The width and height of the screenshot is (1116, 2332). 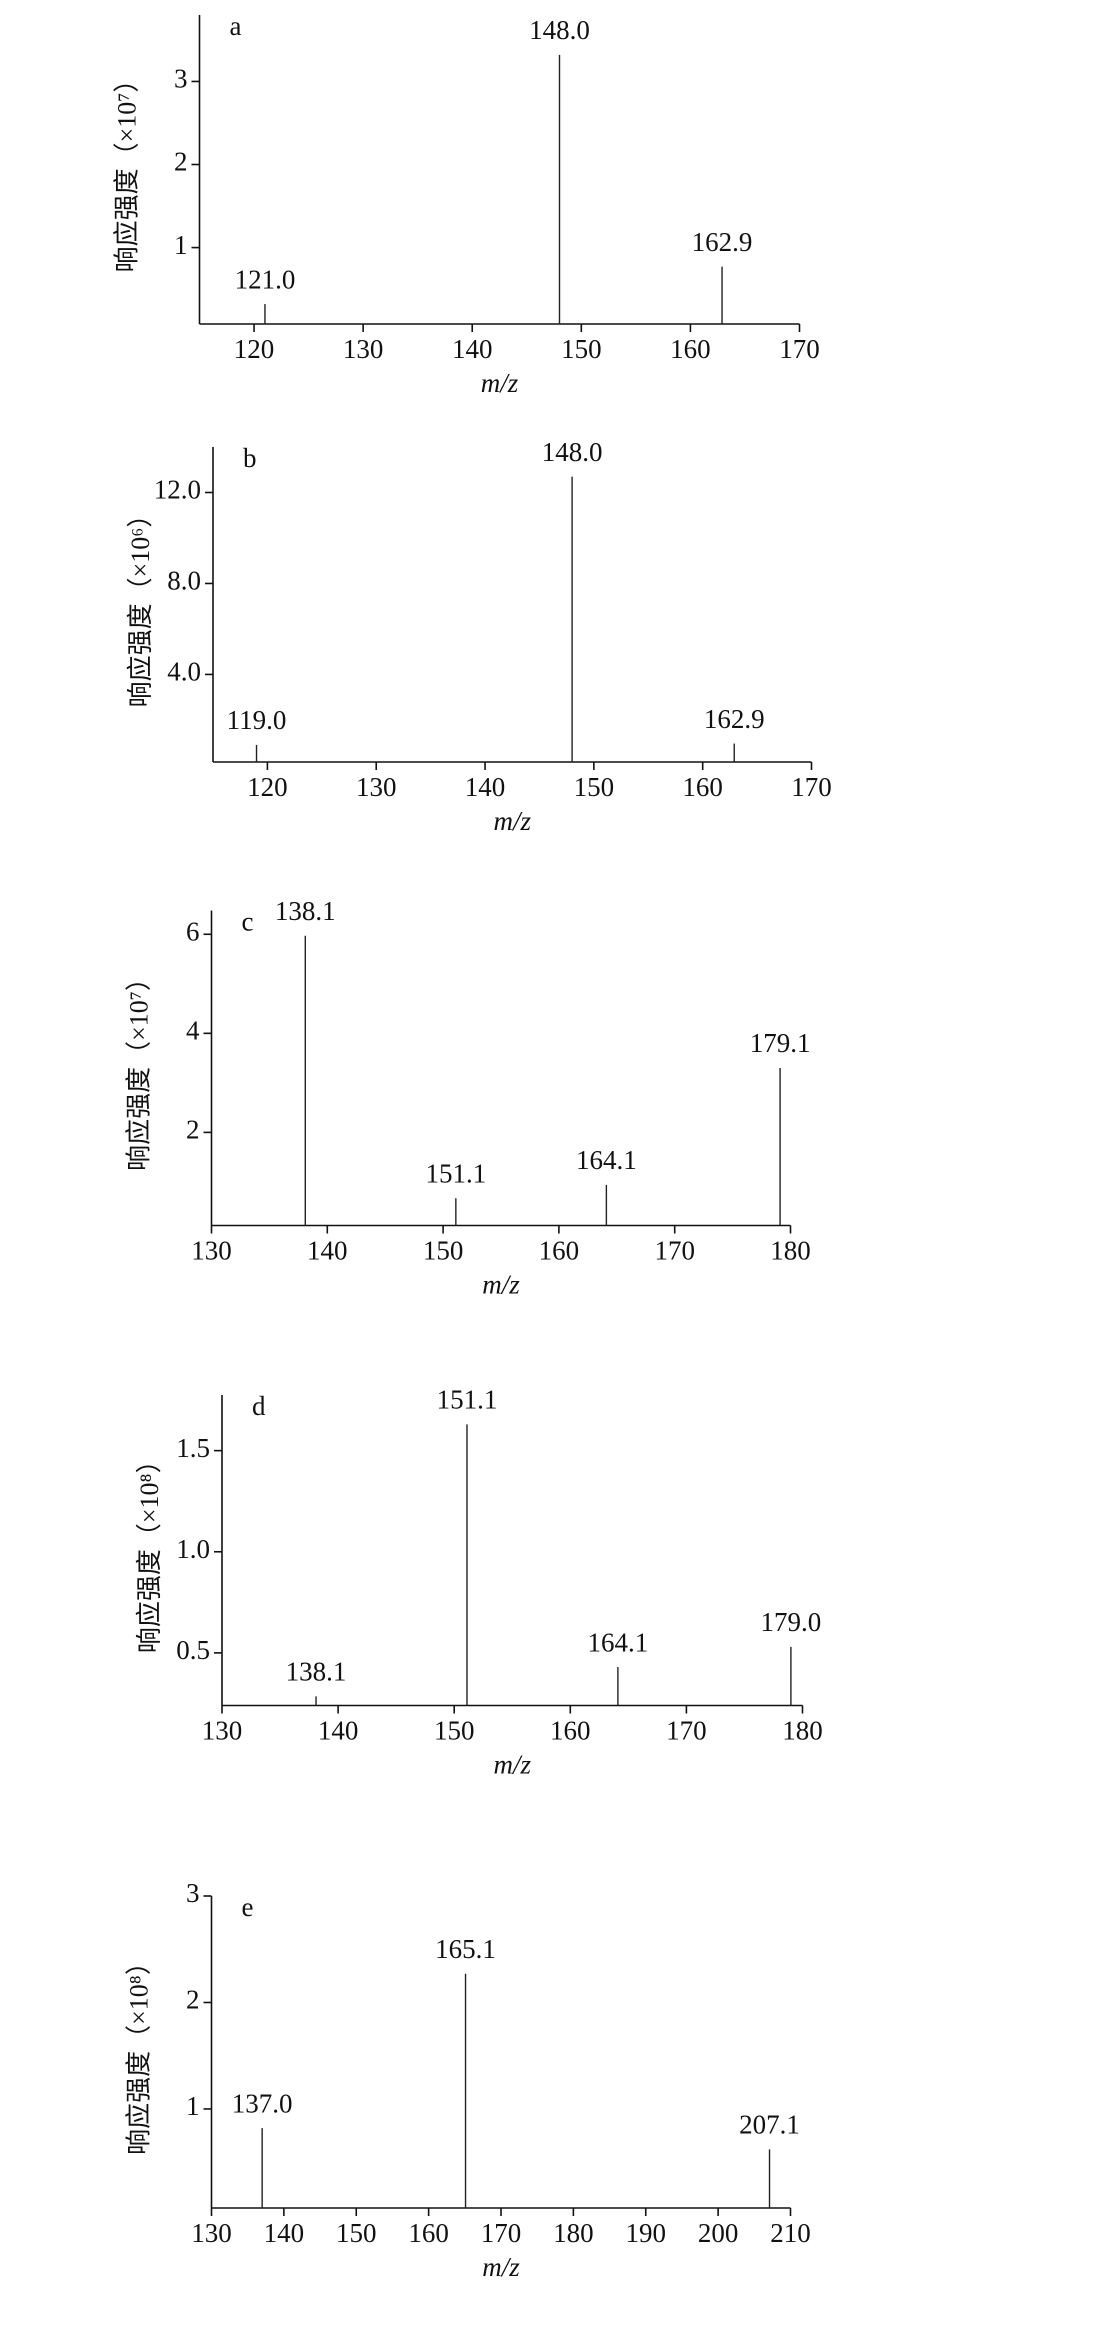 What do you see at coordinates (236, 26) in the screenshot?
I see `panel-label: a` at bounding box center [236, 26].